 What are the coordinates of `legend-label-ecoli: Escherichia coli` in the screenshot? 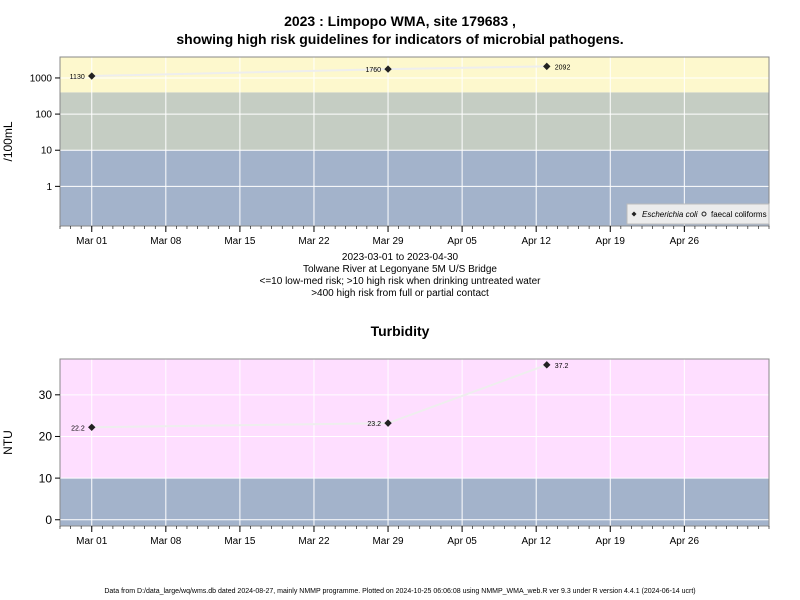 It's located at (670, 214).